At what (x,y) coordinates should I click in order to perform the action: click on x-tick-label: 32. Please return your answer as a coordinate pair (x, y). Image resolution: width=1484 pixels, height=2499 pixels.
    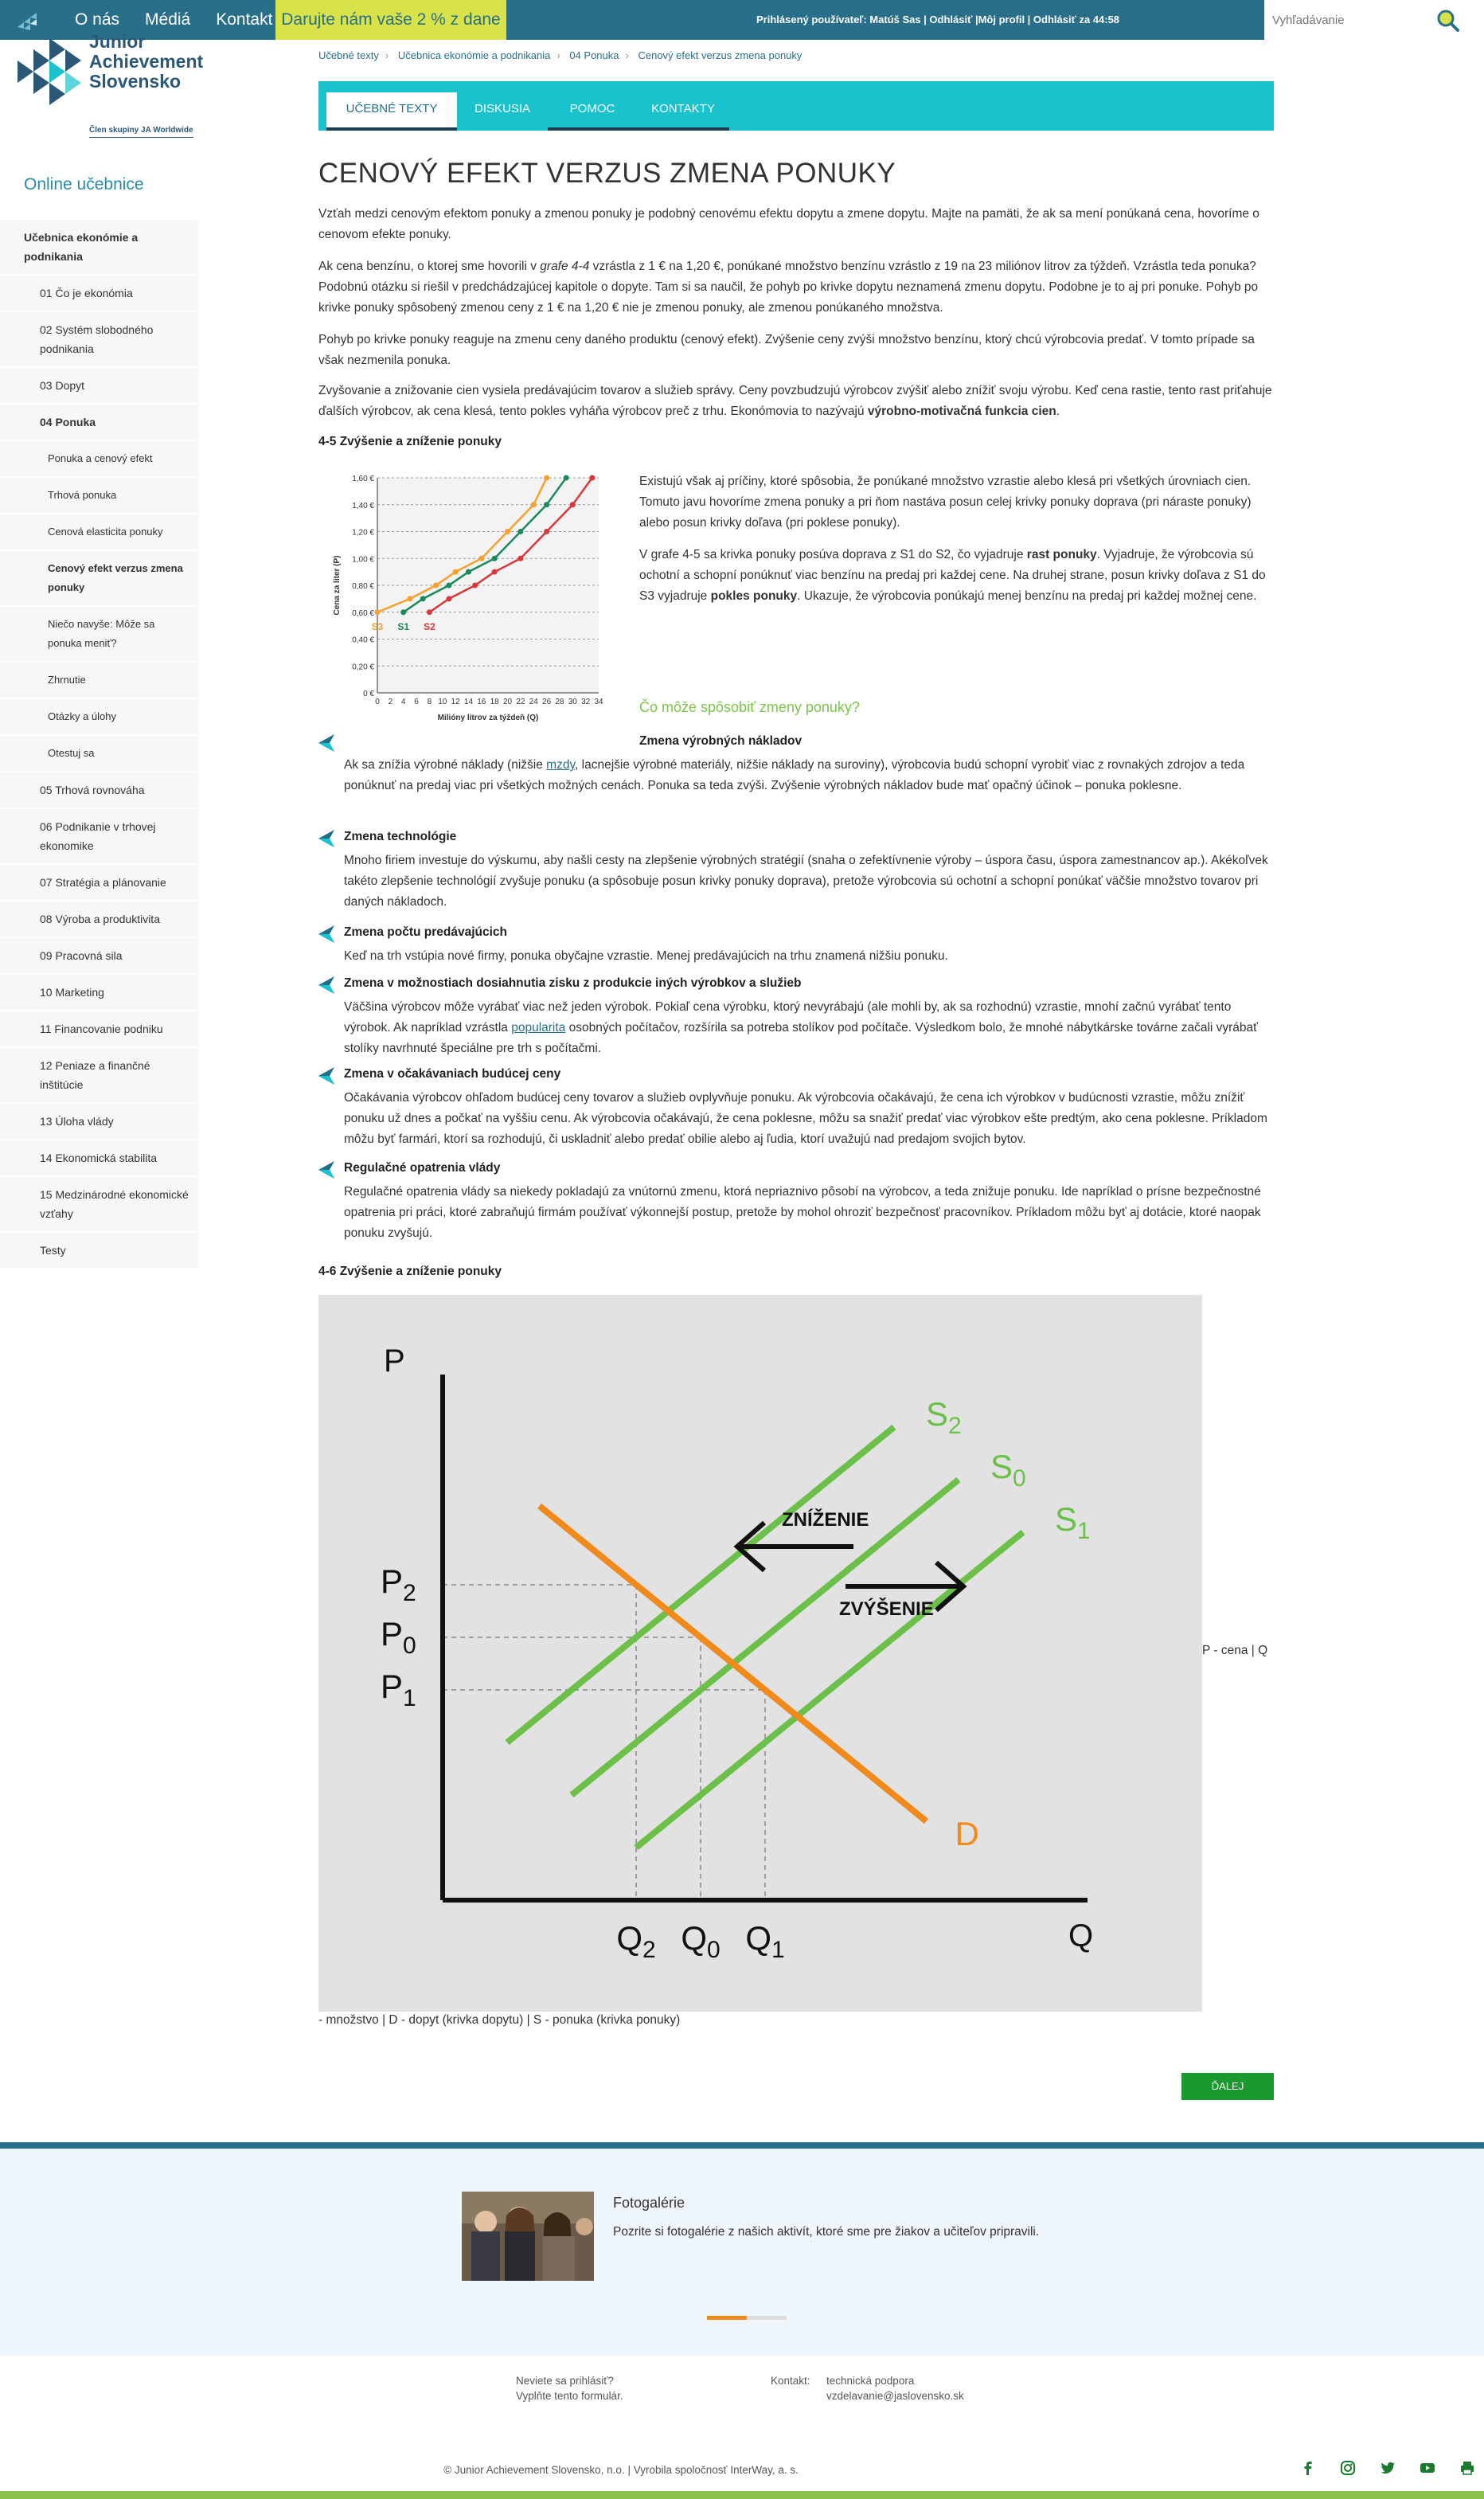
    Looking at the image, I should click on (586, 702).